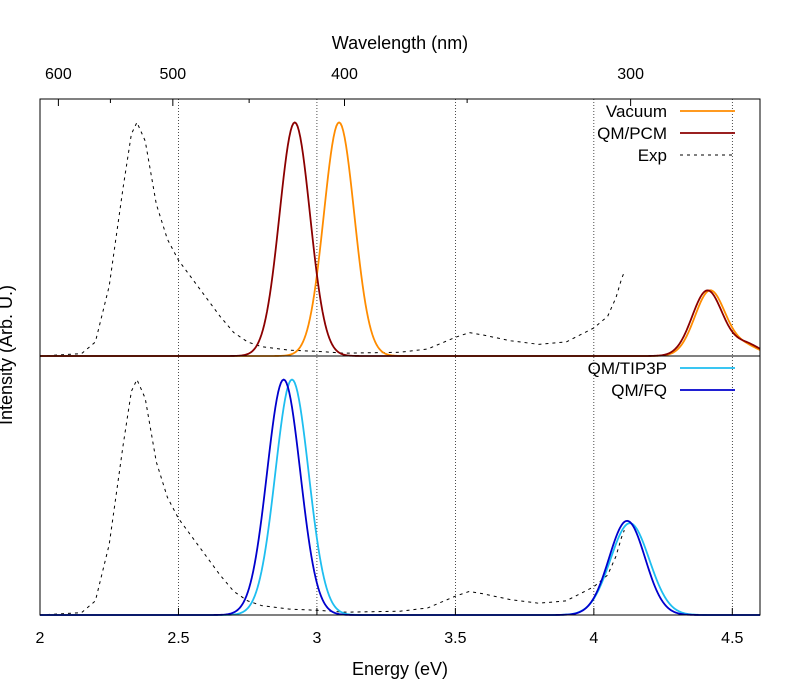 This screenshot has height=700, width=800. What do you see at coordinates (8, 355) in the screenshot?
I see `y-axis-label: Intensity (Arb. U.)` at bounding box center [8, 355].